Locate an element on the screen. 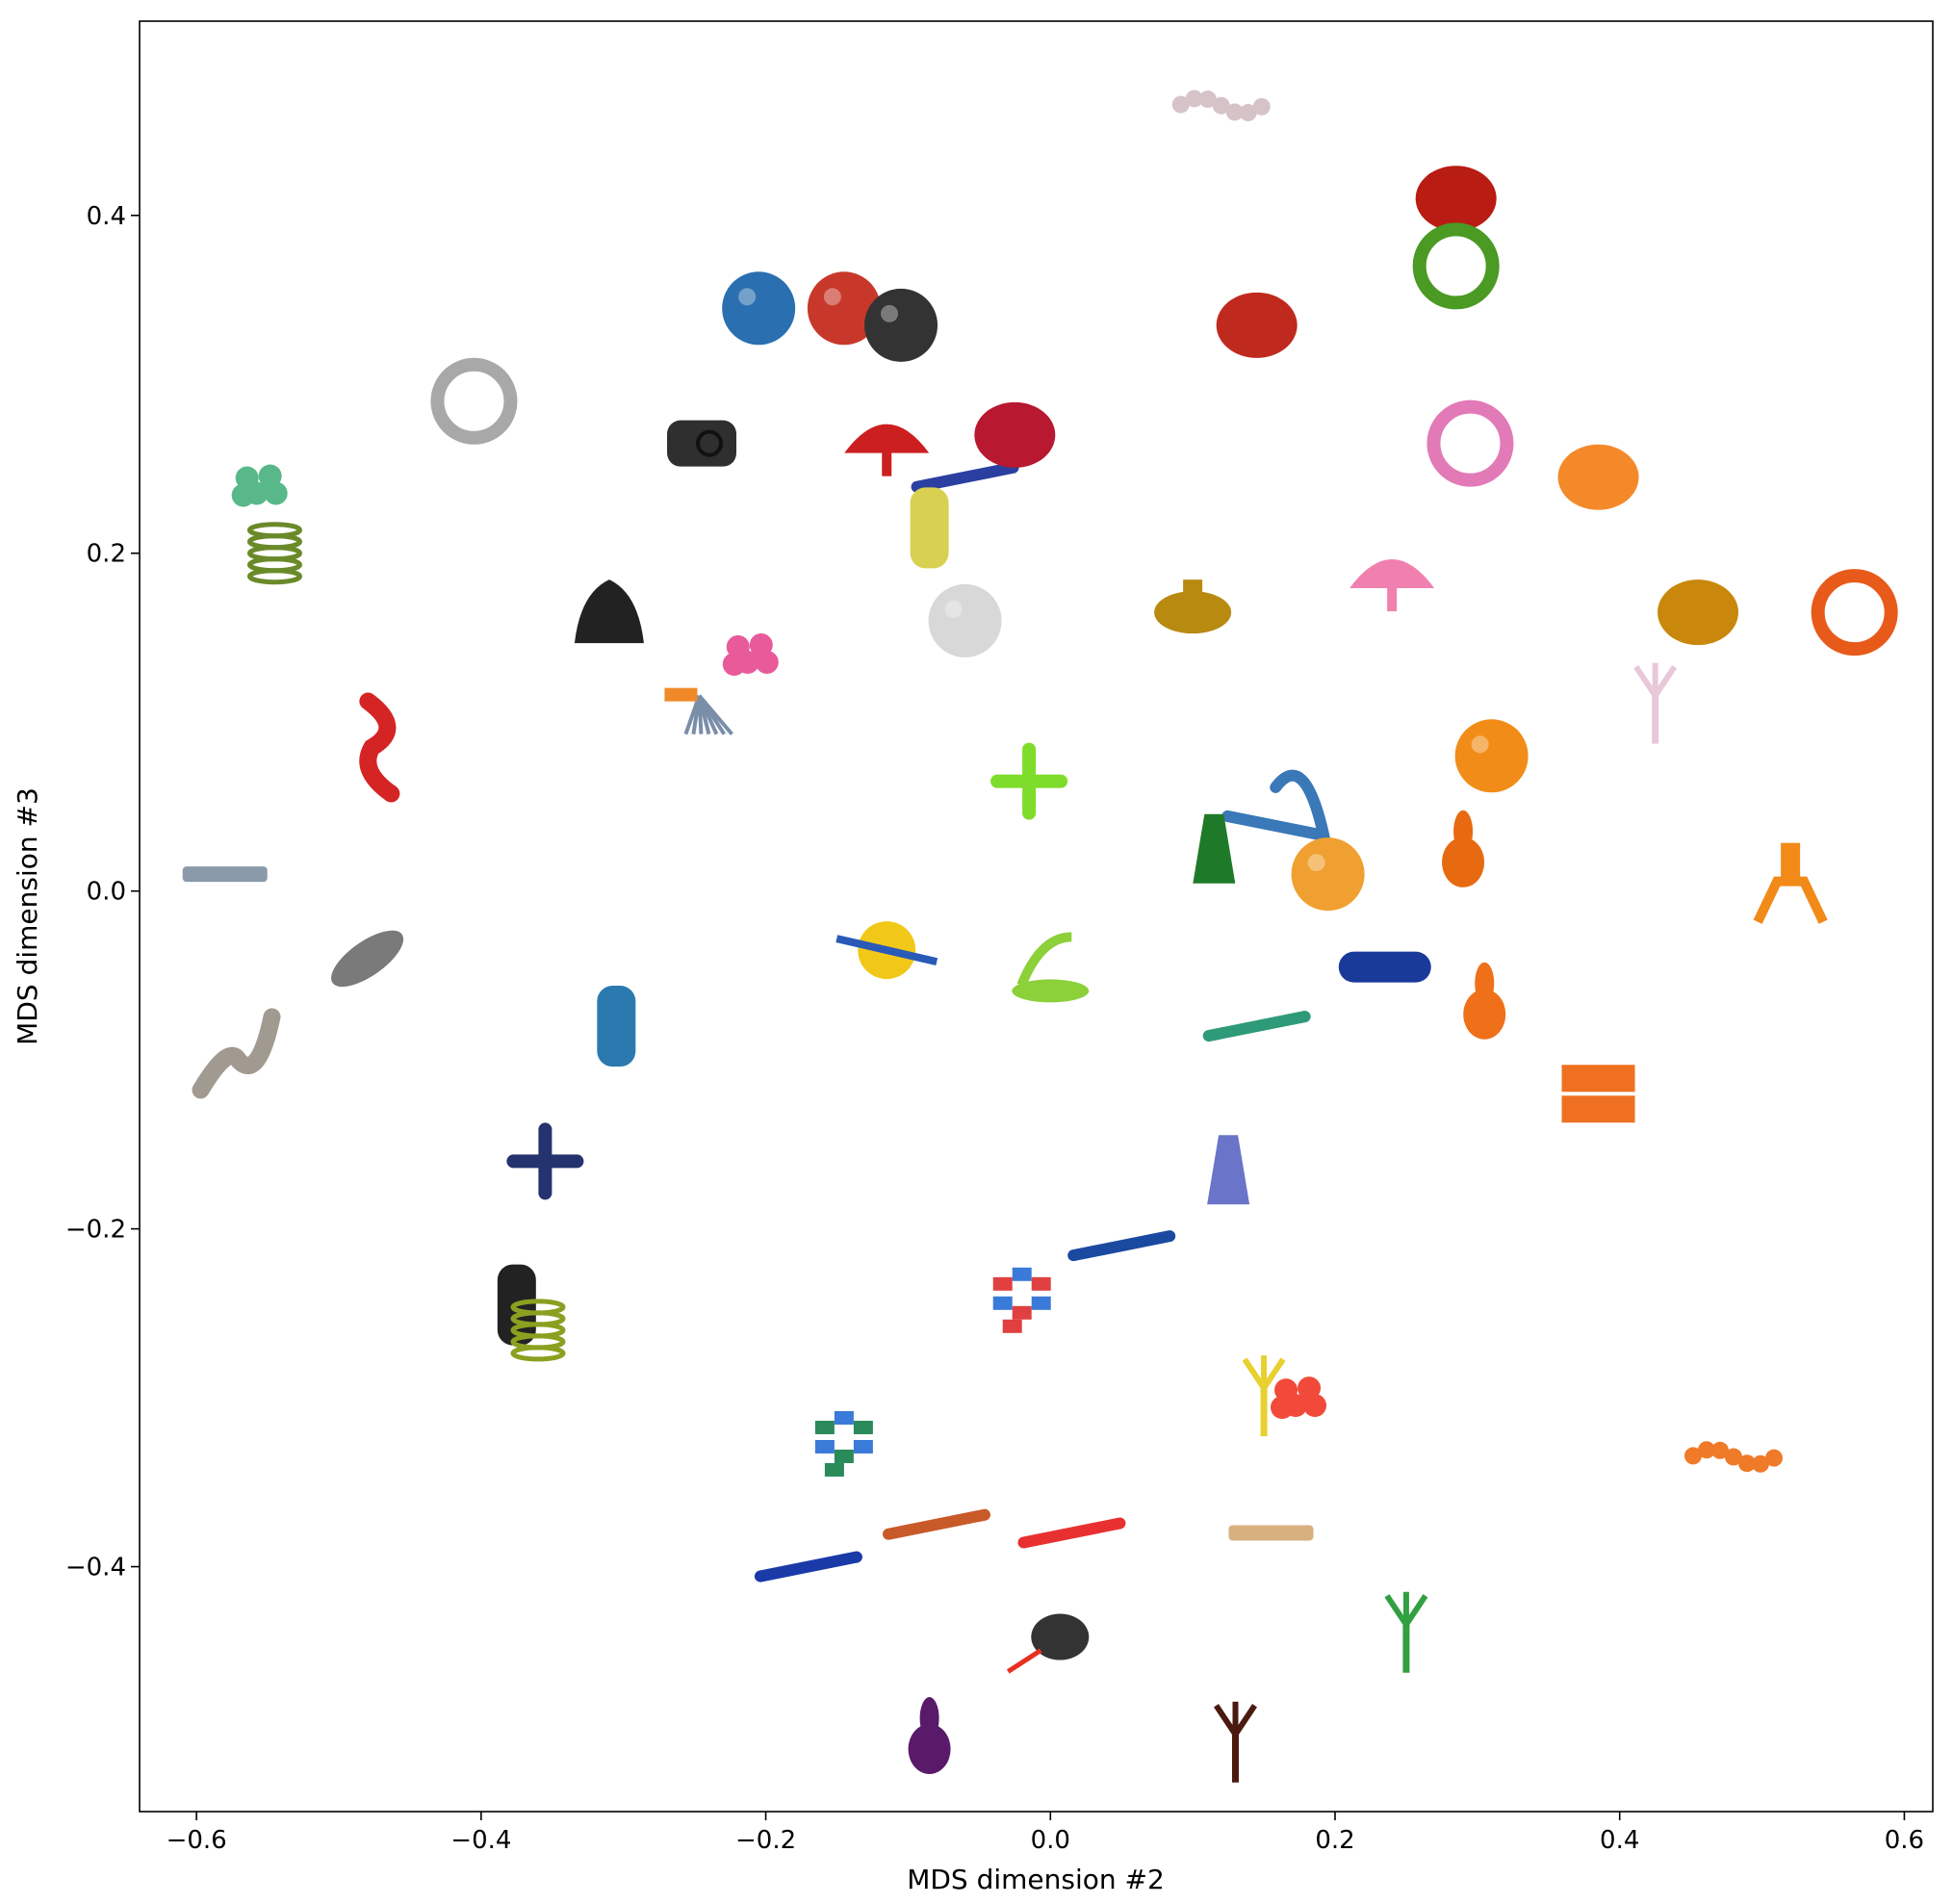 This screenshot has height=1904, width=1953. data-point-bulb is located at coordinates (1048, 1644).